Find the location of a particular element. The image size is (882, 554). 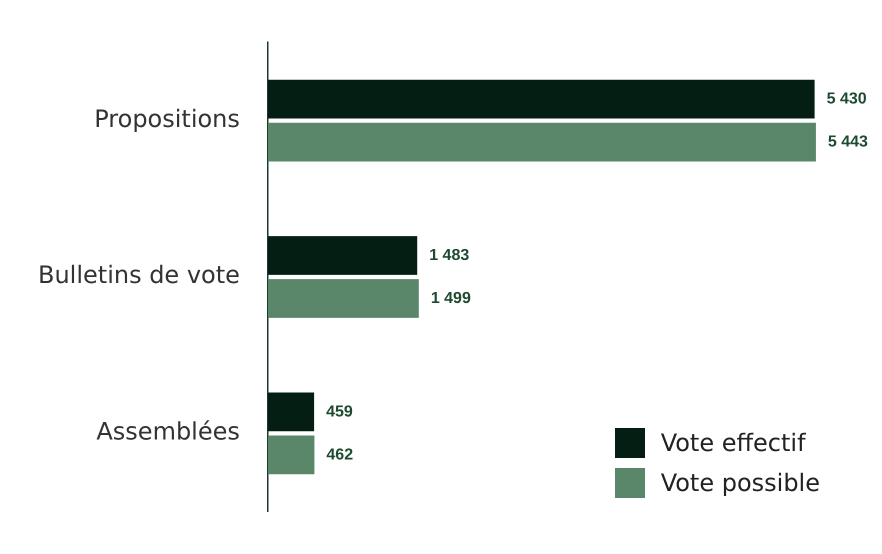

data-label: 1 483 is located at coordinates (449, 255).